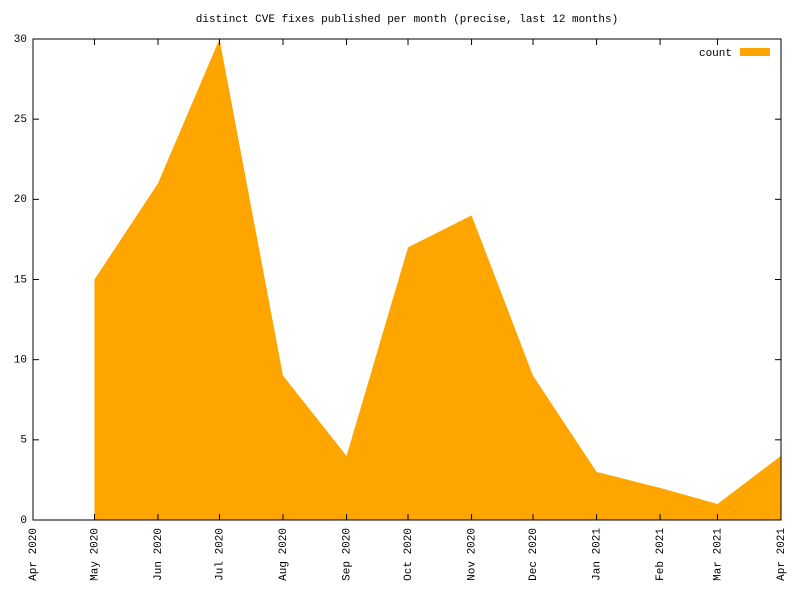  I want to click on x-tick-label: Dec 2020, so click(534, 554).